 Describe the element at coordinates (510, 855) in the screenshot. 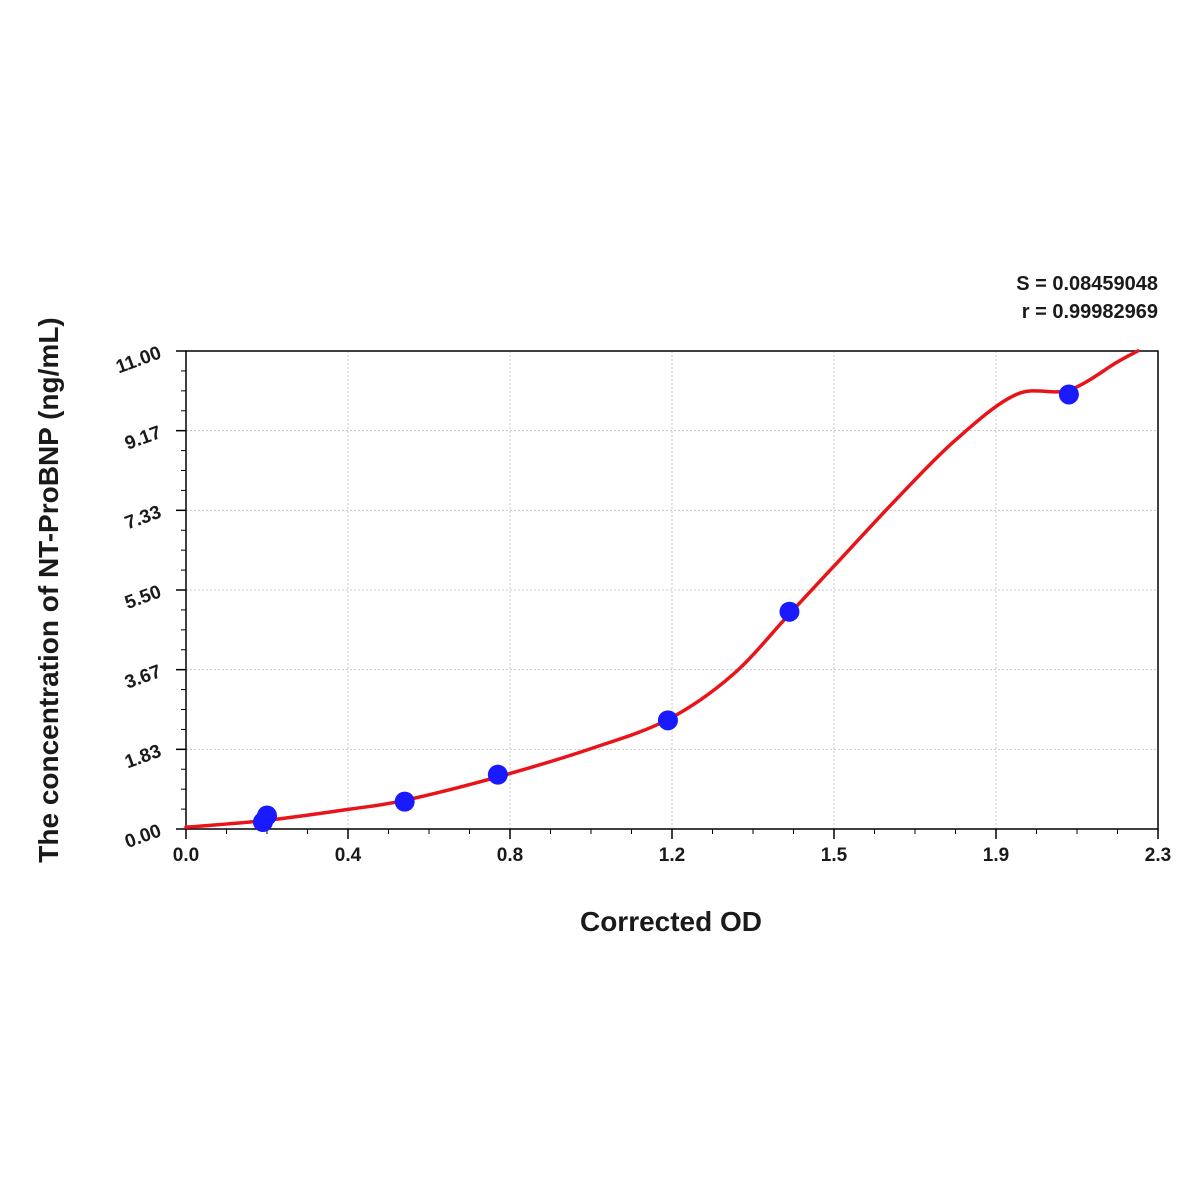

I see `x-tick-label: 0.8` at that location.